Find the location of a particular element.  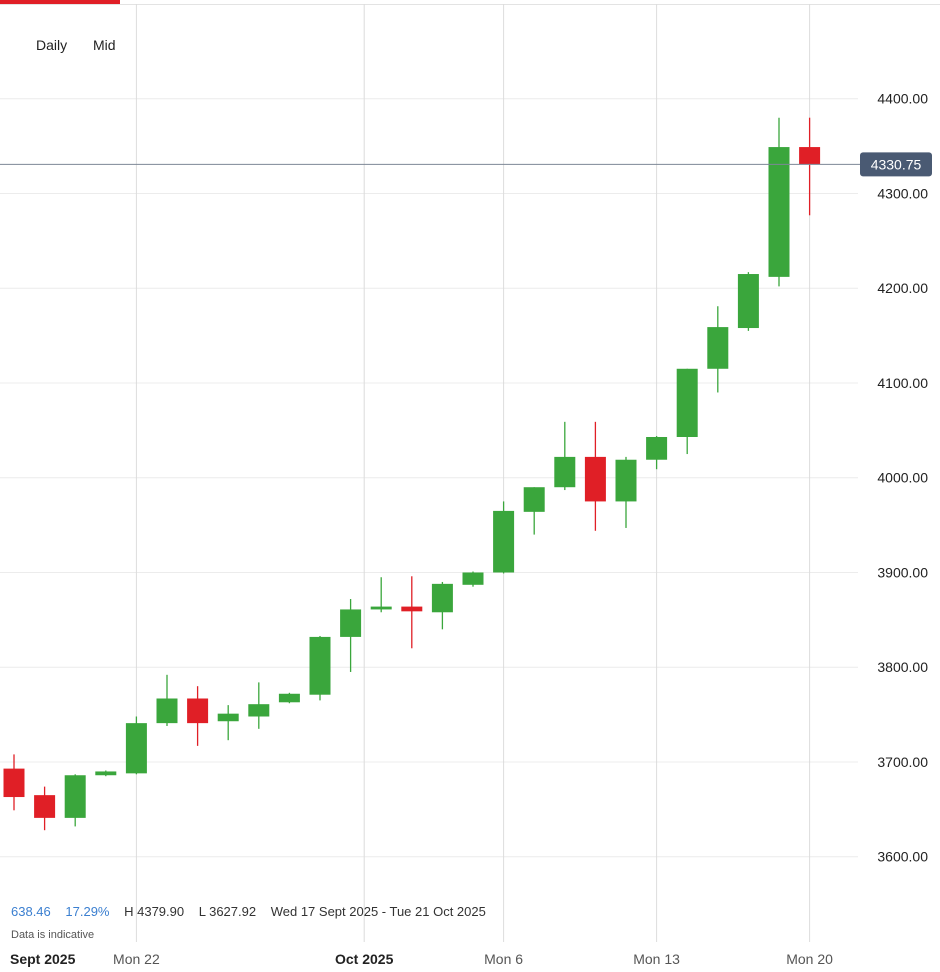

change-value: 638.46 is located at coordinates (31, 911).